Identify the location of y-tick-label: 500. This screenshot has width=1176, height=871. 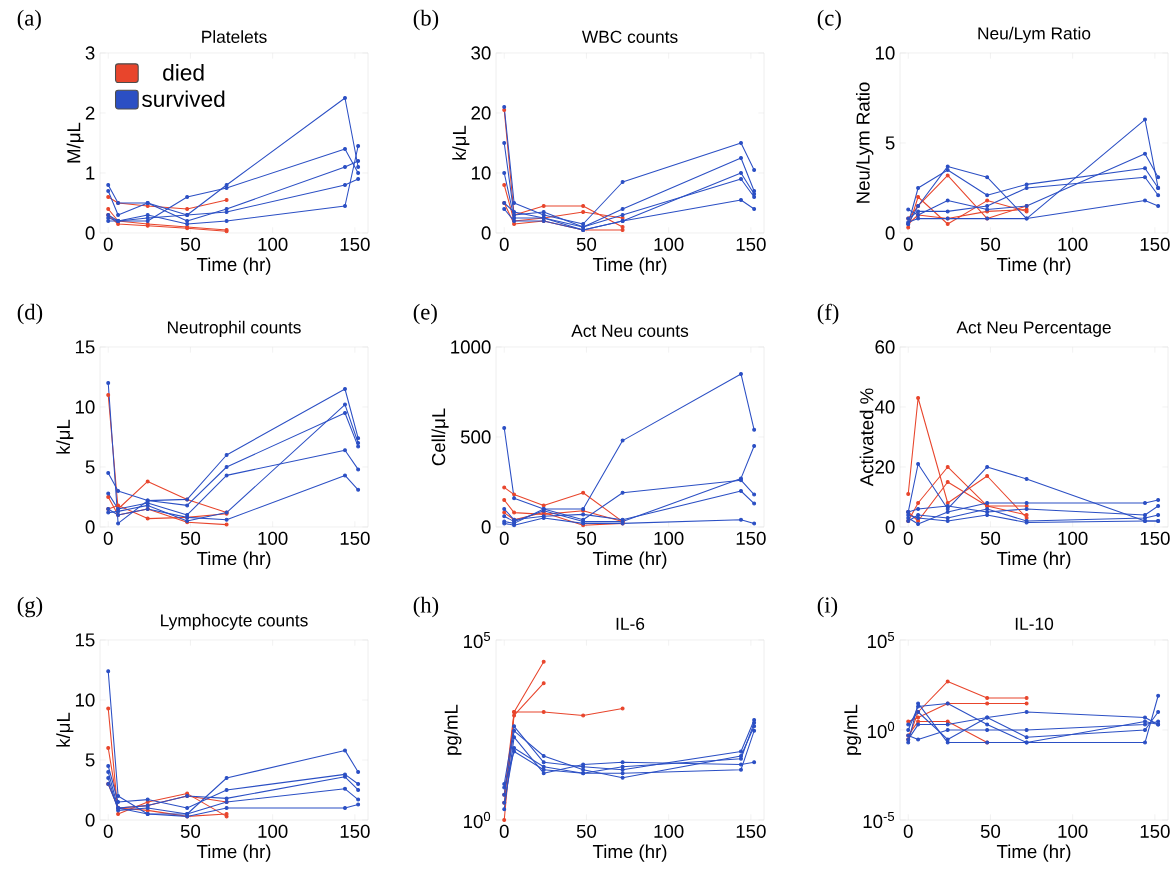
(475, 437).